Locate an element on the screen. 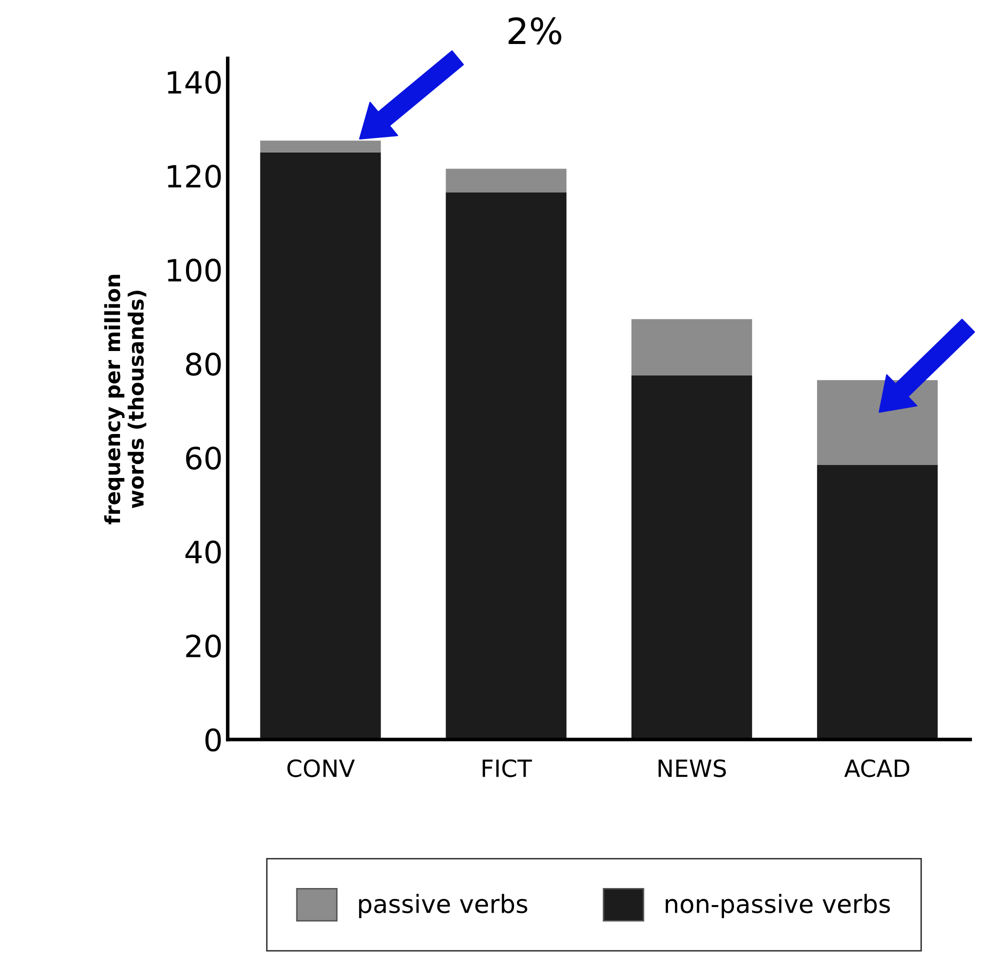 The image size is (990, 973). x-tick-label: ACAD is located at coordinates (877, 768).